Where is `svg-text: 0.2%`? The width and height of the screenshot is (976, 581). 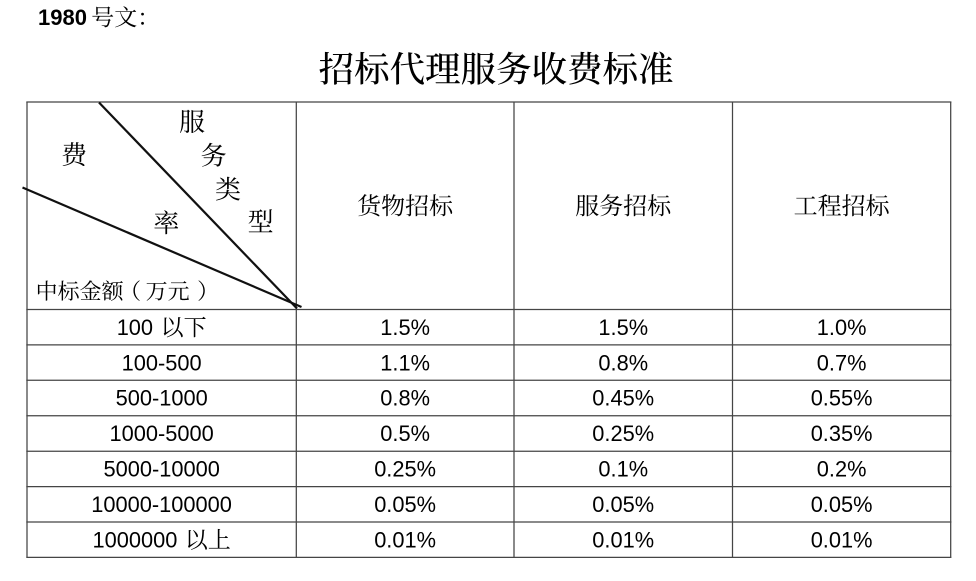 svg-text: 0.2% is located at coordinates (842, 469).